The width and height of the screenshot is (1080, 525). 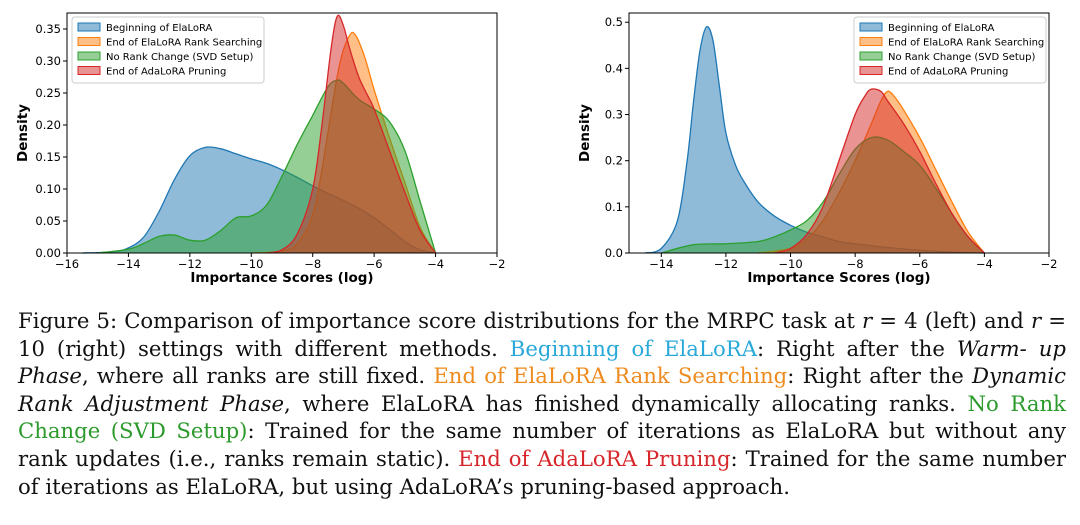 What do you see at coordinates (948, 72) in the screenshot?
I see `right-legend-label: End of AdaLoRA Pruning` at bounding box center [948, 72].